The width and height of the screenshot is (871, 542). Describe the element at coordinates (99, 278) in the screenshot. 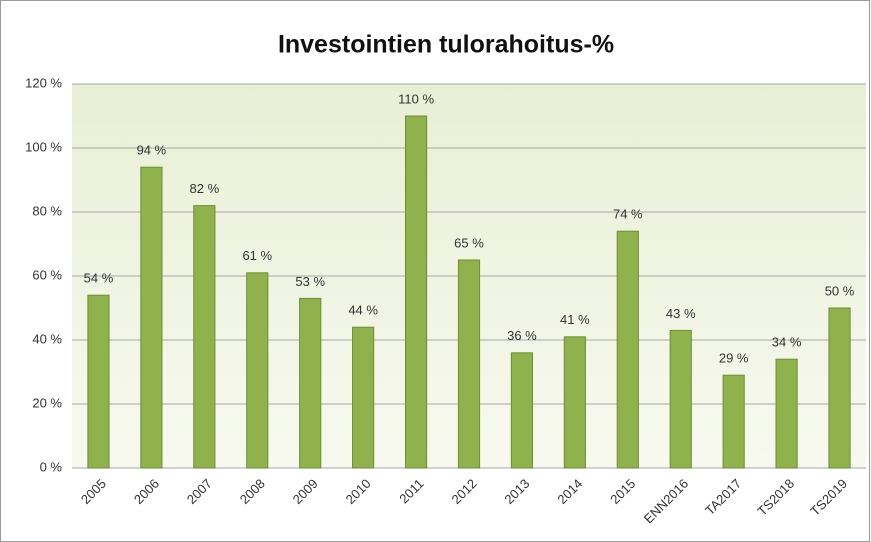

I see `data-label: 54 %` at that location.